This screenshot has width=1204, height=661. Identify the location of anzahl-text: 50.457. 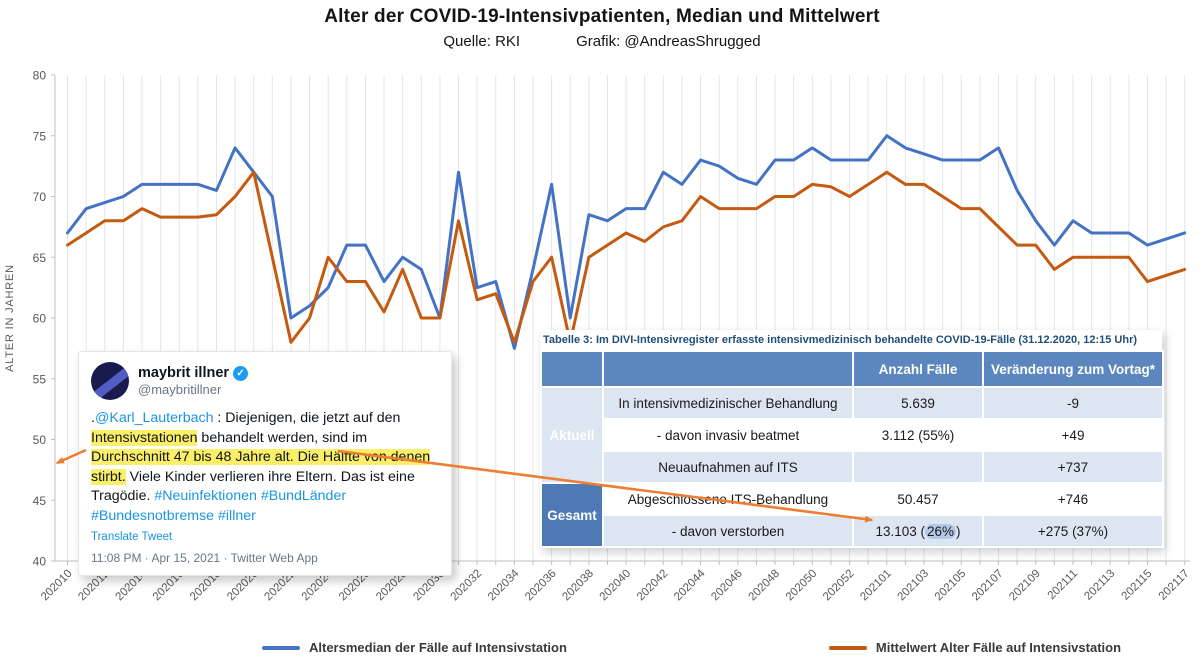
(918, 499).